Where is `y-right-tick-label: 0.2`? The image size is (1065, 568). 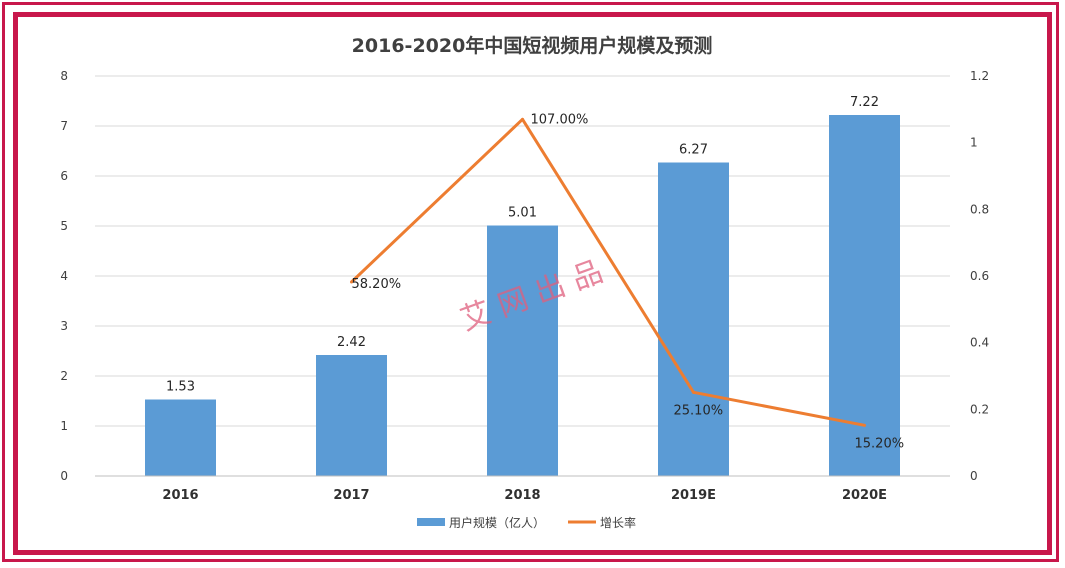 y-right-tick-label: 0.2 is located at coordinates (979, 409).